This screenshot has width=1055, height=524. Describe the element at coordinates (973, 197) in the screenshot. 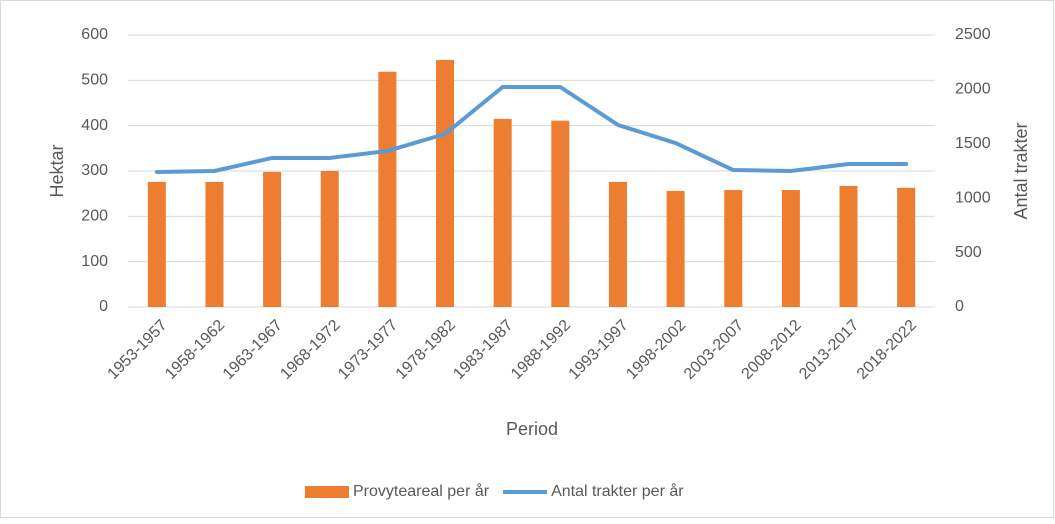

I see `y2-tick-label: 1000` at that location.